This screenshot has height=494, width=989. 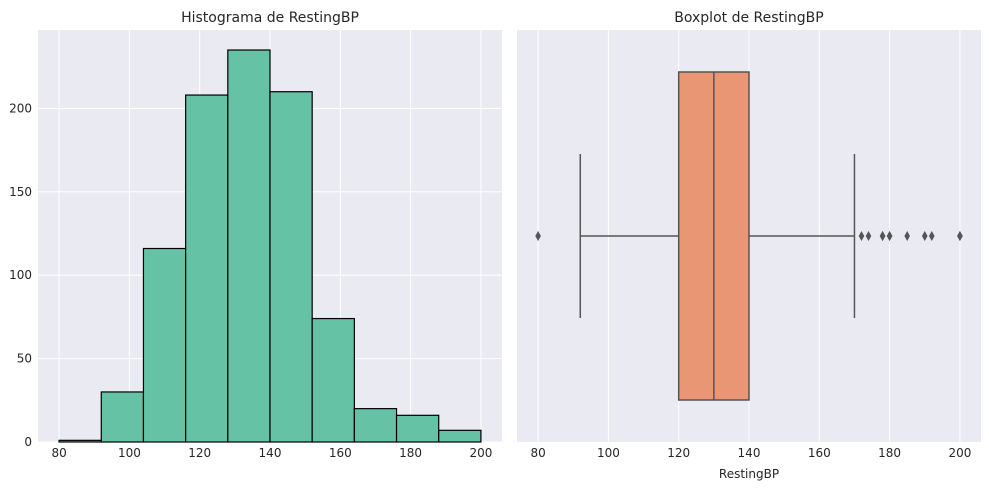 What do you see at coordinates (410, 453) in the screenshot?
I see `histogram-x-tick-label: 180` at bounding box center [410, 453].